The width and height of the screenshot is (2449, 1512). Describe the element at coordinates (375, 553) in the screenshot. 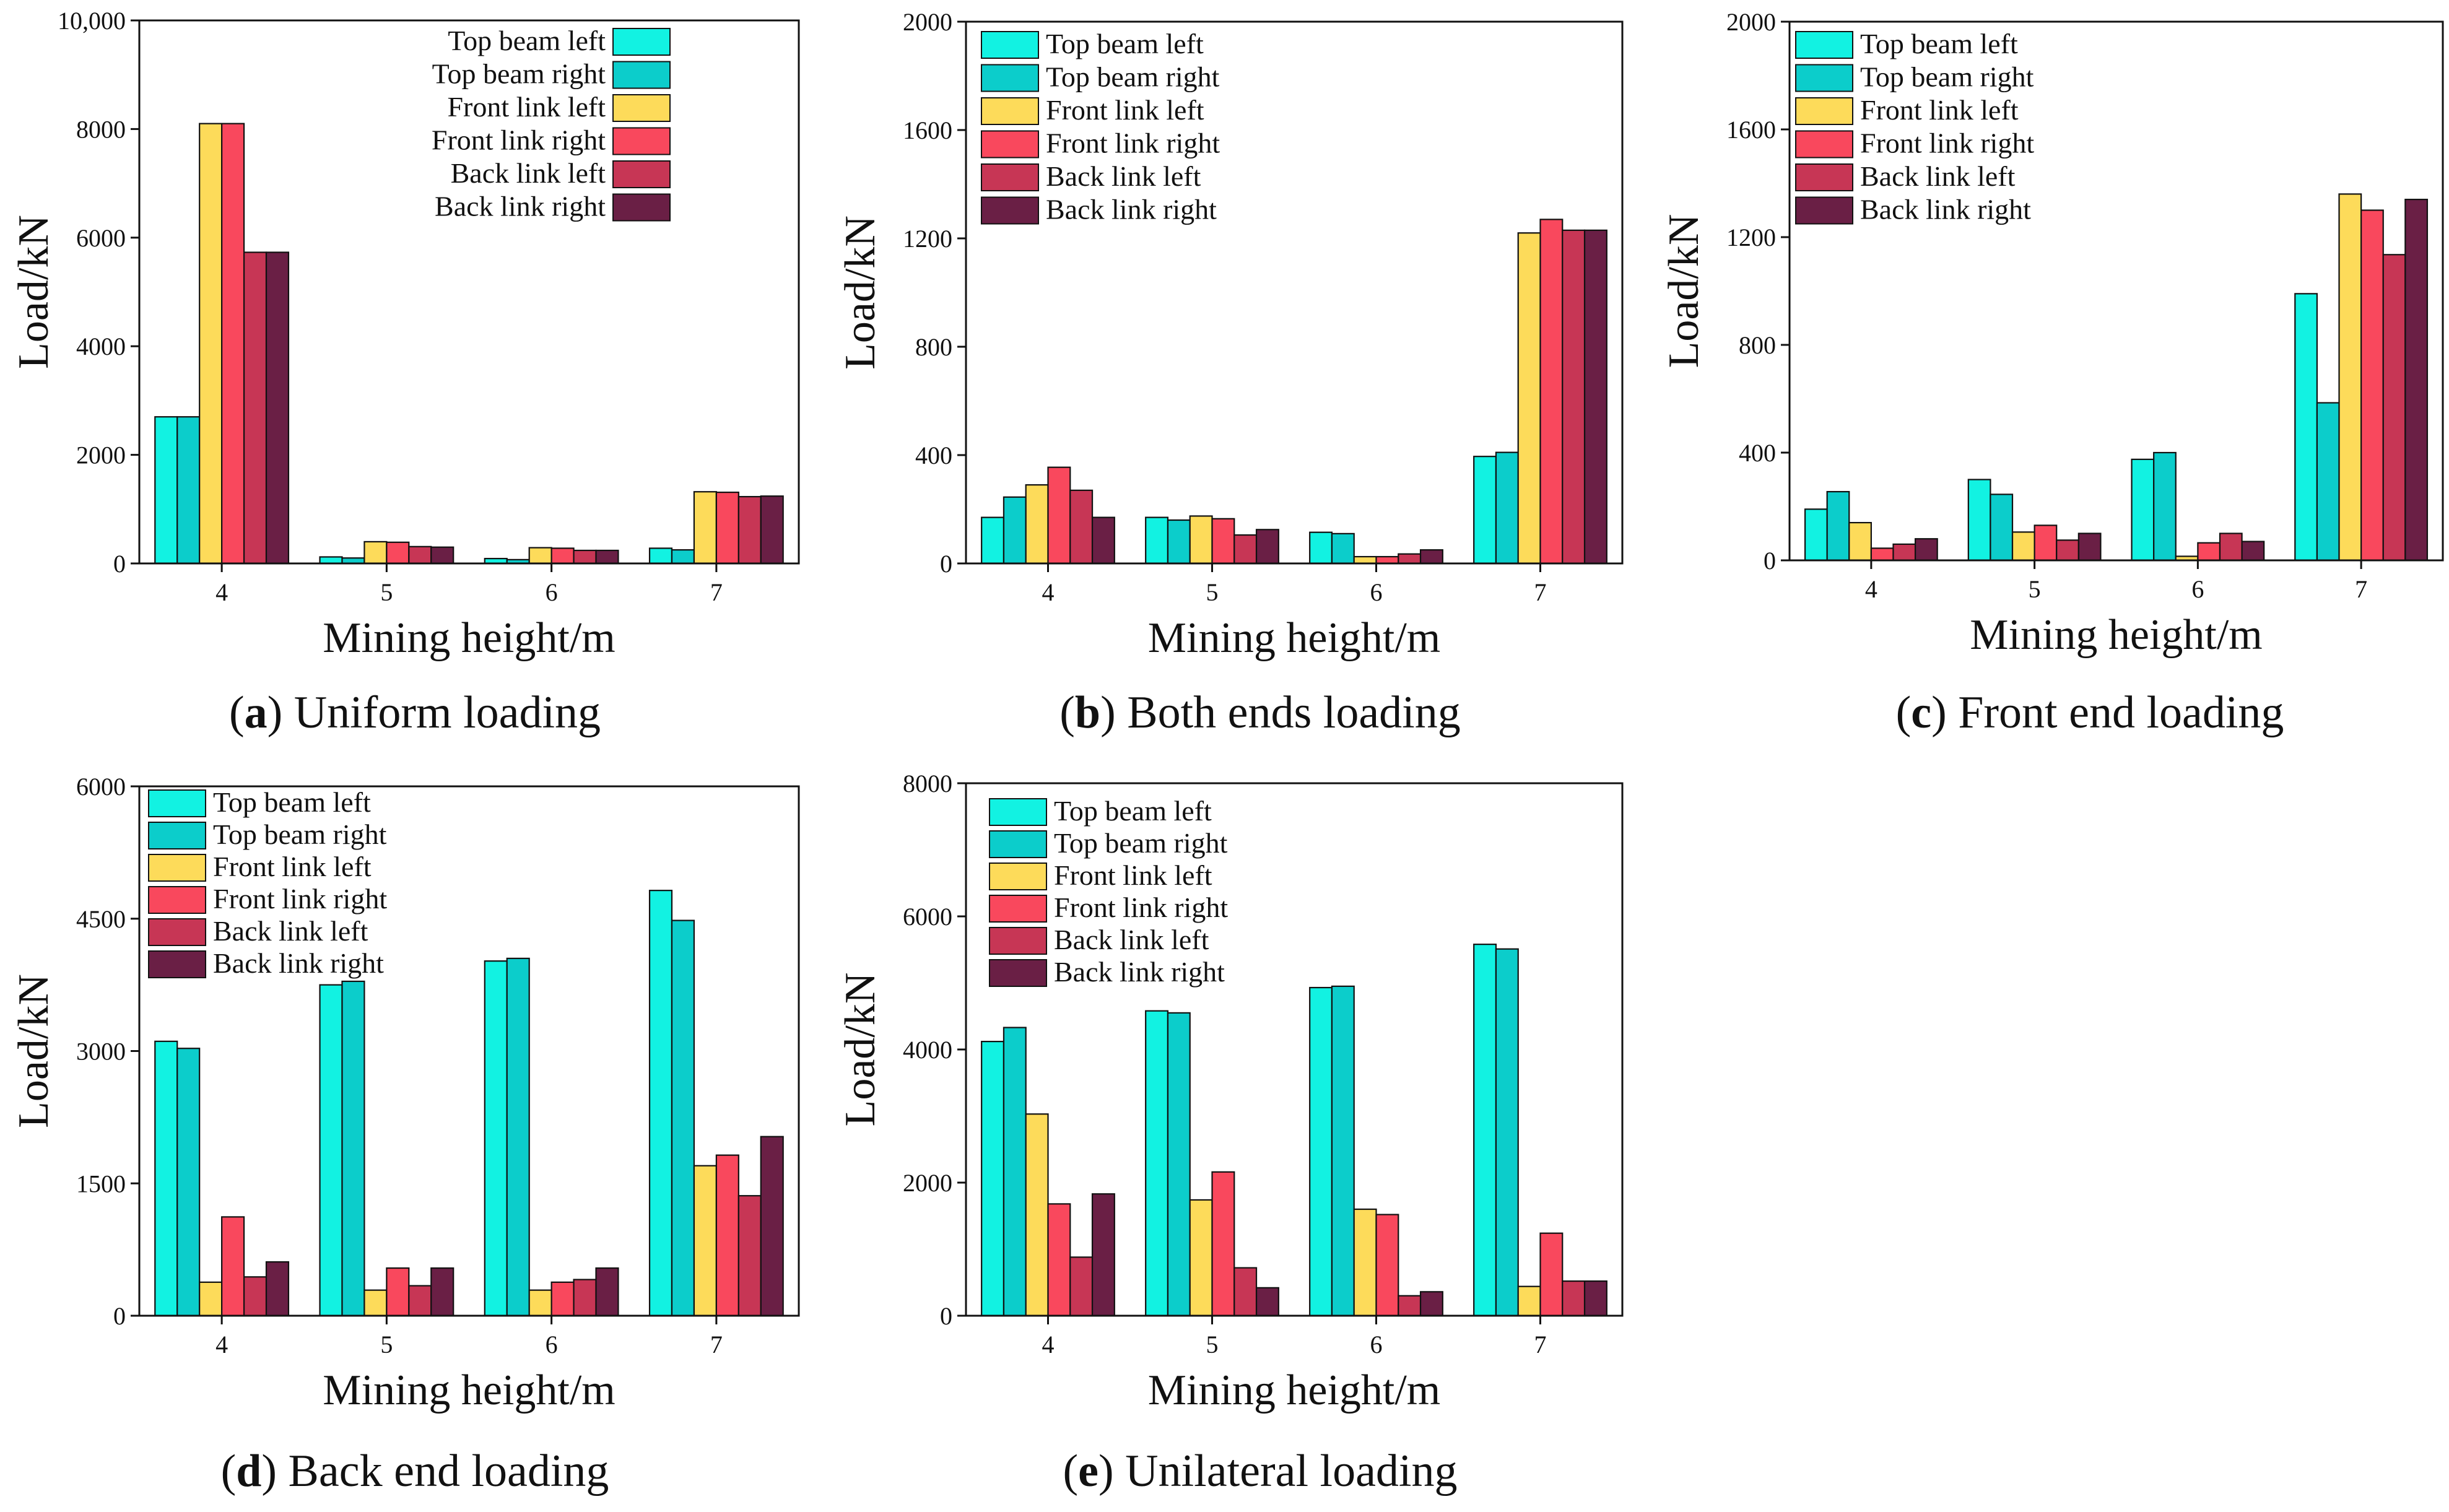

I see `bar-a-5-front_link_left` at that location.